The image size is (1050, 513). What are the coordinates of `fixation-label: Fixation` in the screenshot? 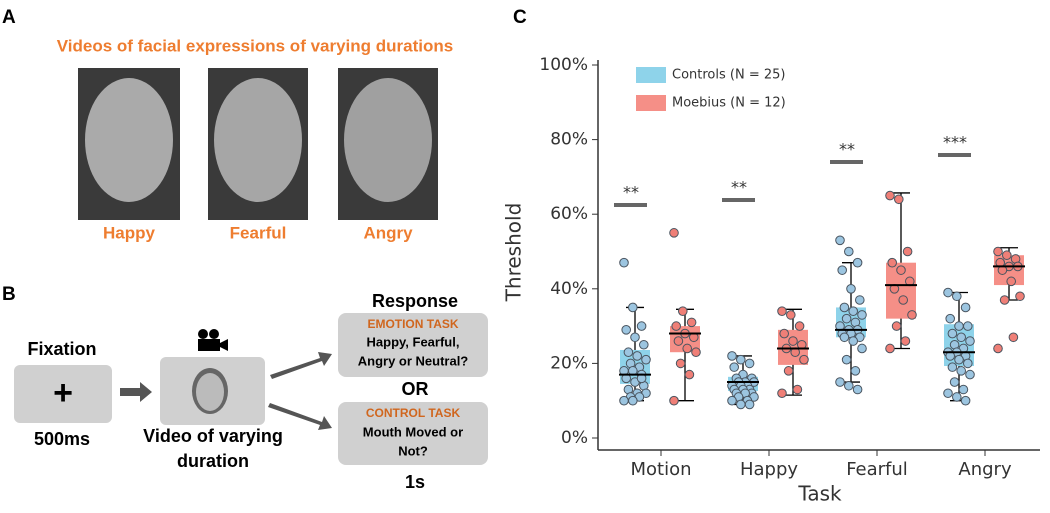 It's located at (61, 349).